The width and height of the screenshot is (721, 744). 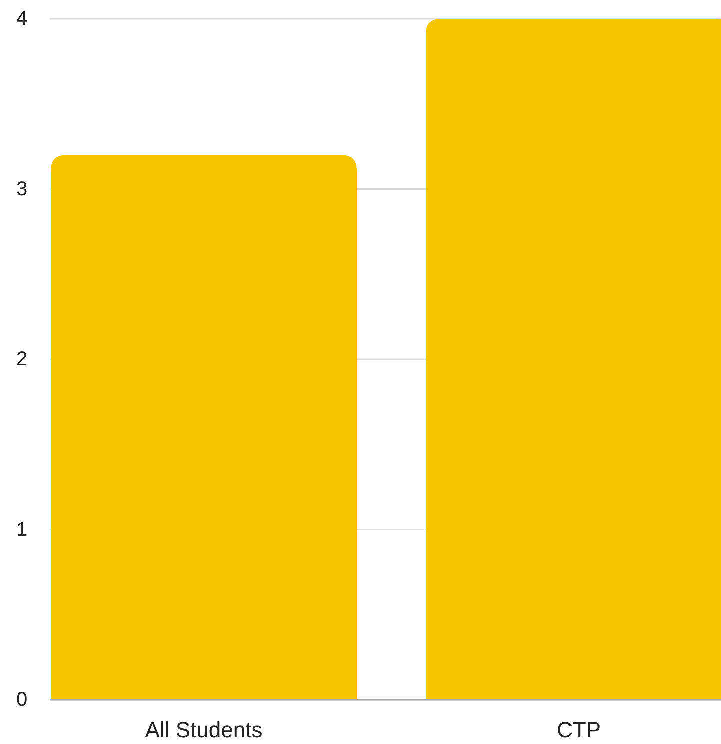 What do you see at coordinates (22, 189) in the screenshot?
I see `y-tick-label: 3` at bounding box center [22, 189].